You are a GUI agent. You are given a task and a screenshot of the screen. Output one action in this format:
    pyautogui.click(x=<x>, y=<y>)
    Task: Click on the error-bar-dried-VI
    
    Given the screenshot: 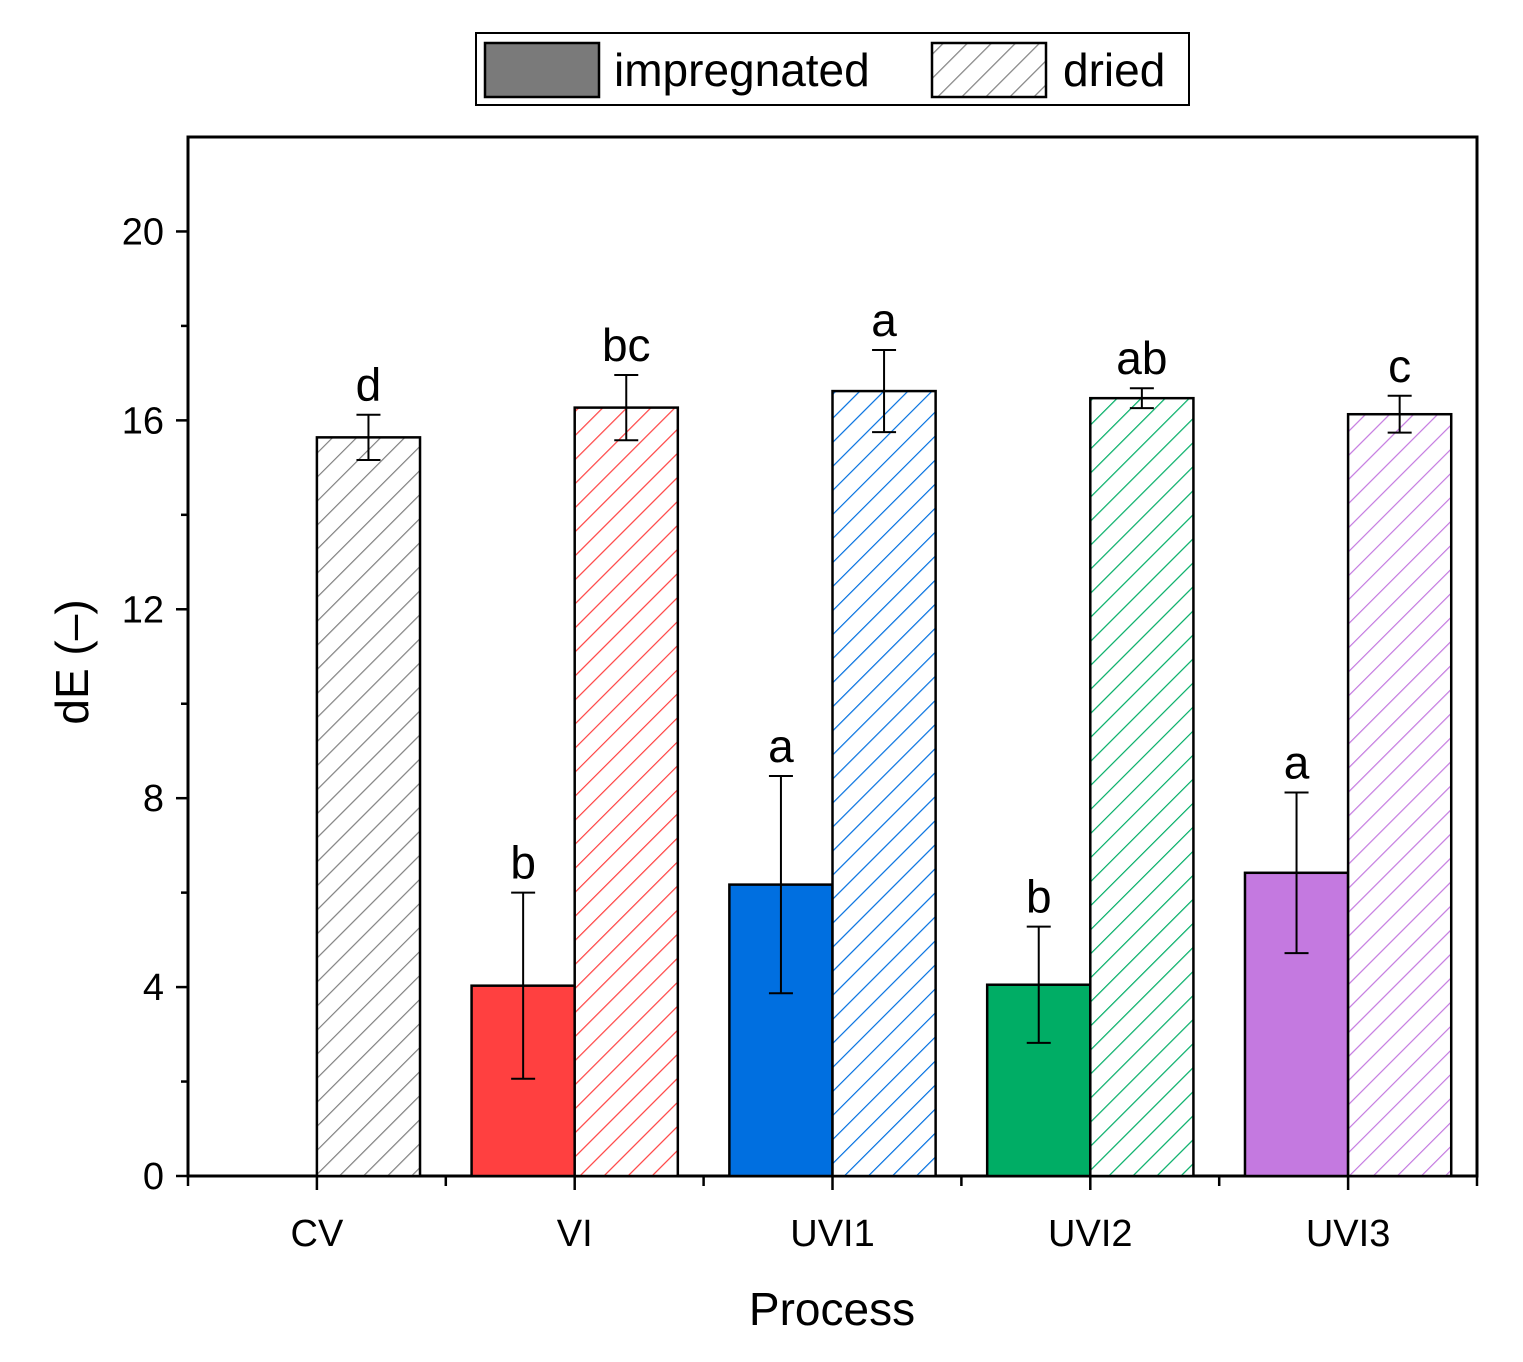 What is the action you would take?
    pyautogui.click(x=626, y=408)
    